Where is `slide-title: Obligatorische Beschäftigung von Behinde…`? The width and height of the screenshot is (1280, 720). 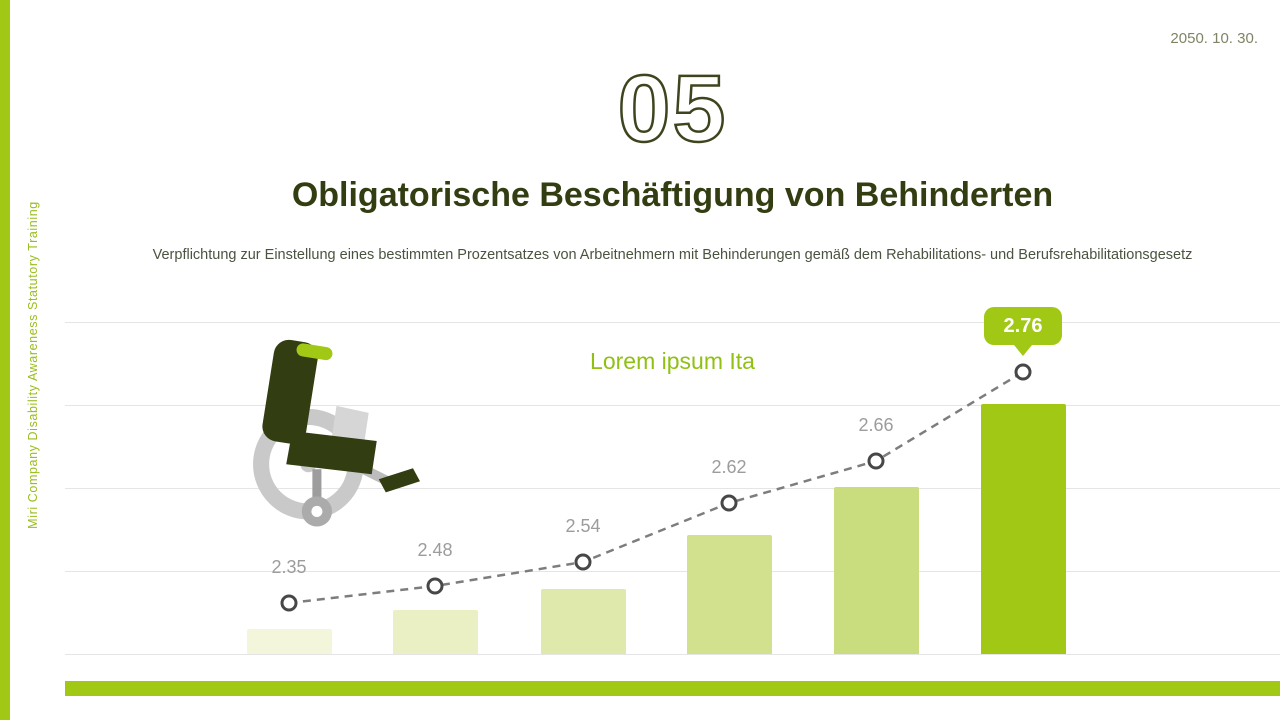 slide-title: Obligatorische Beschäftigung von Behinde… is located at coordinates (672, 195).